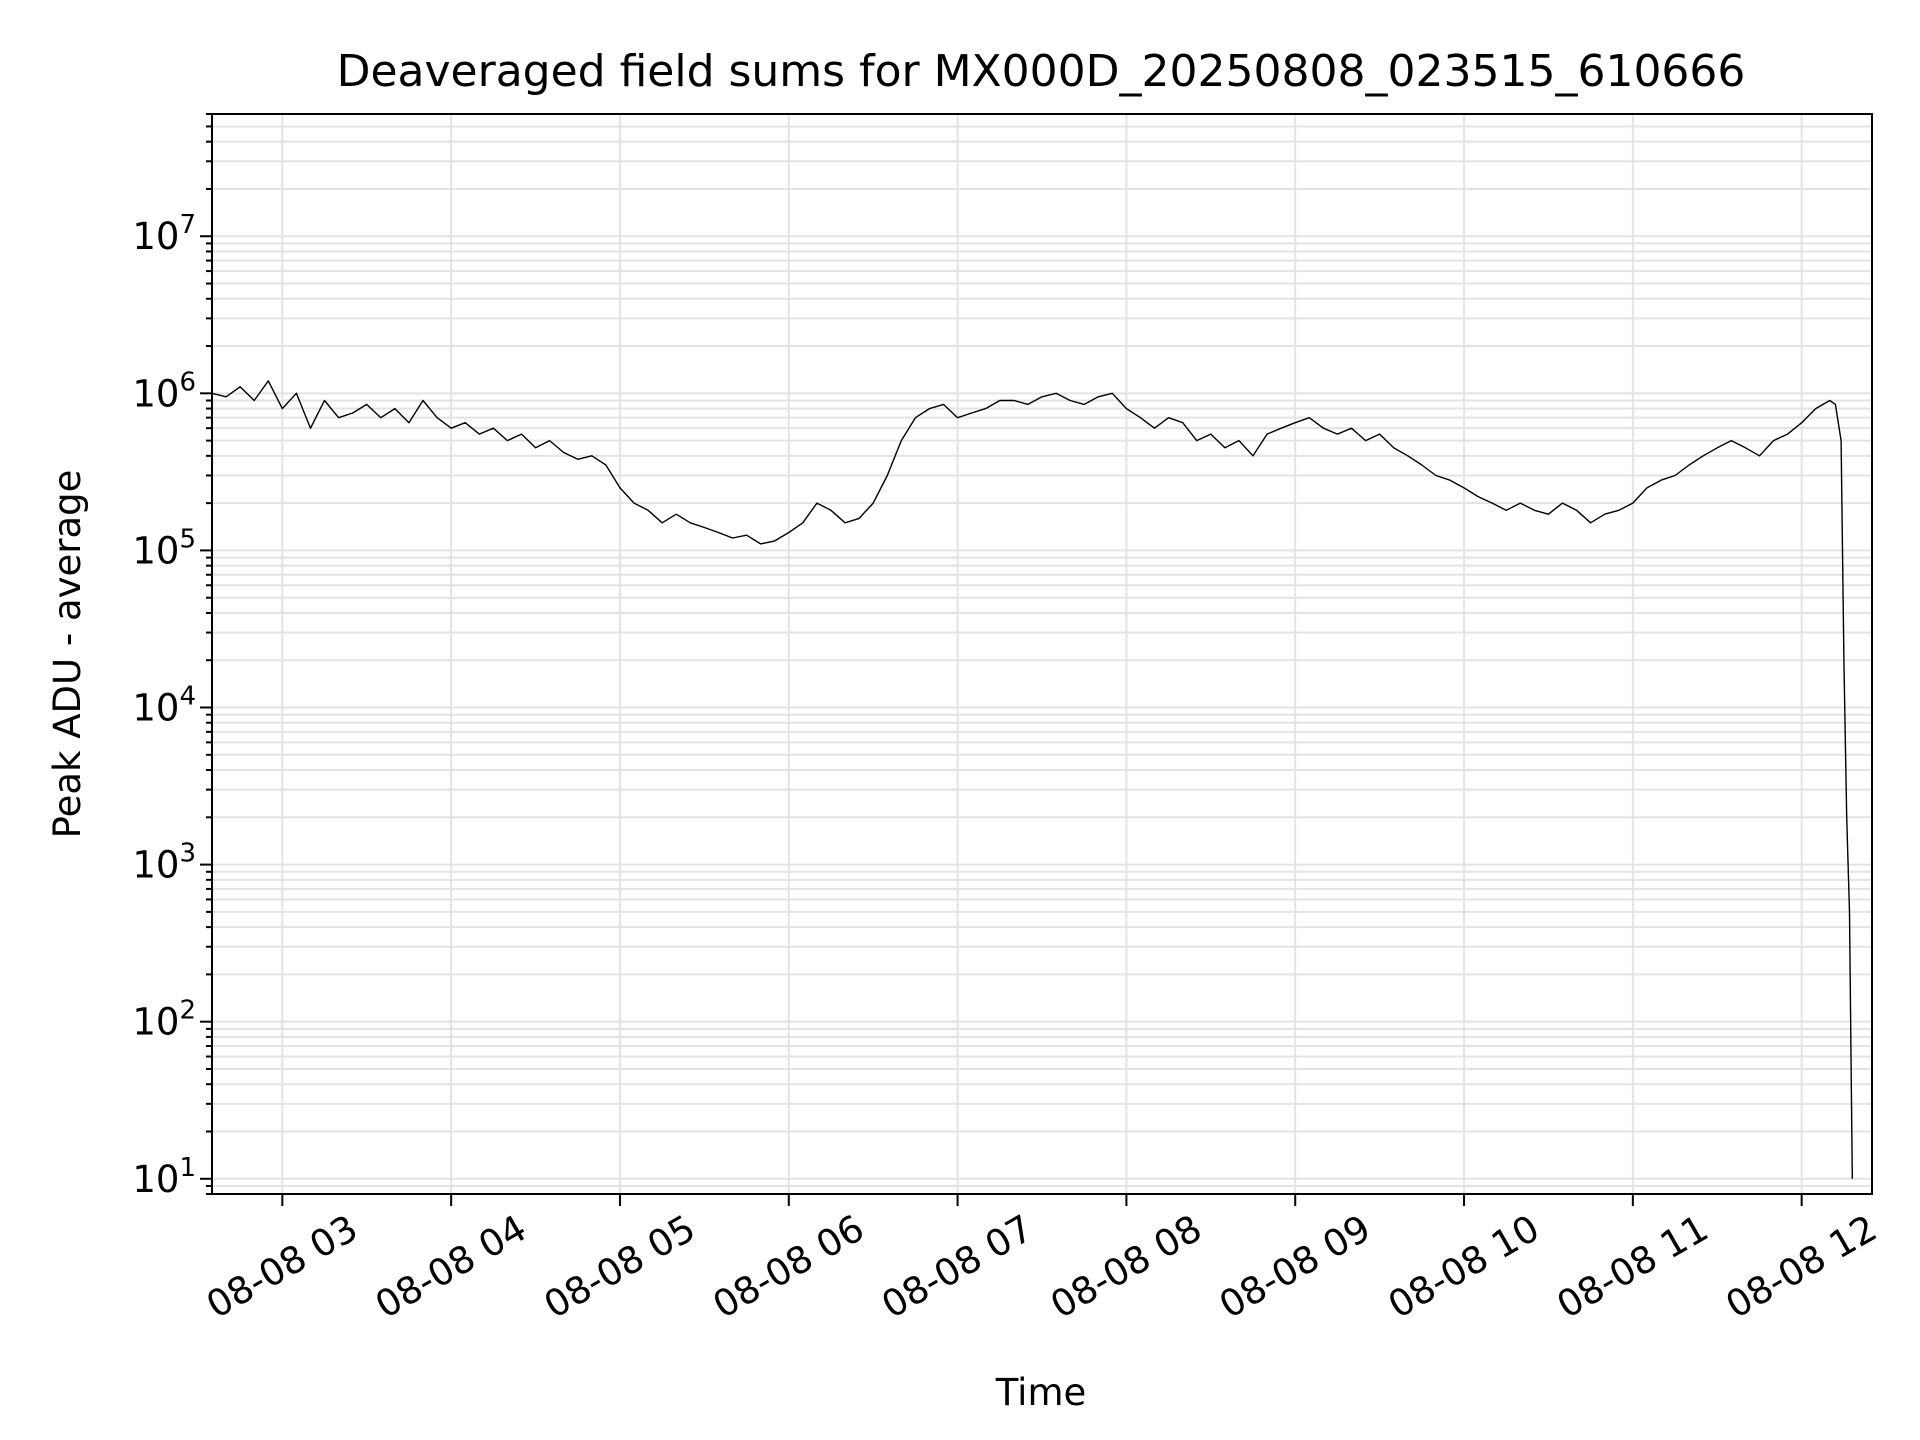  Describe the element at coordinates (164, 863) in the screenshot. I see `y-tick-label: 103` at that location.